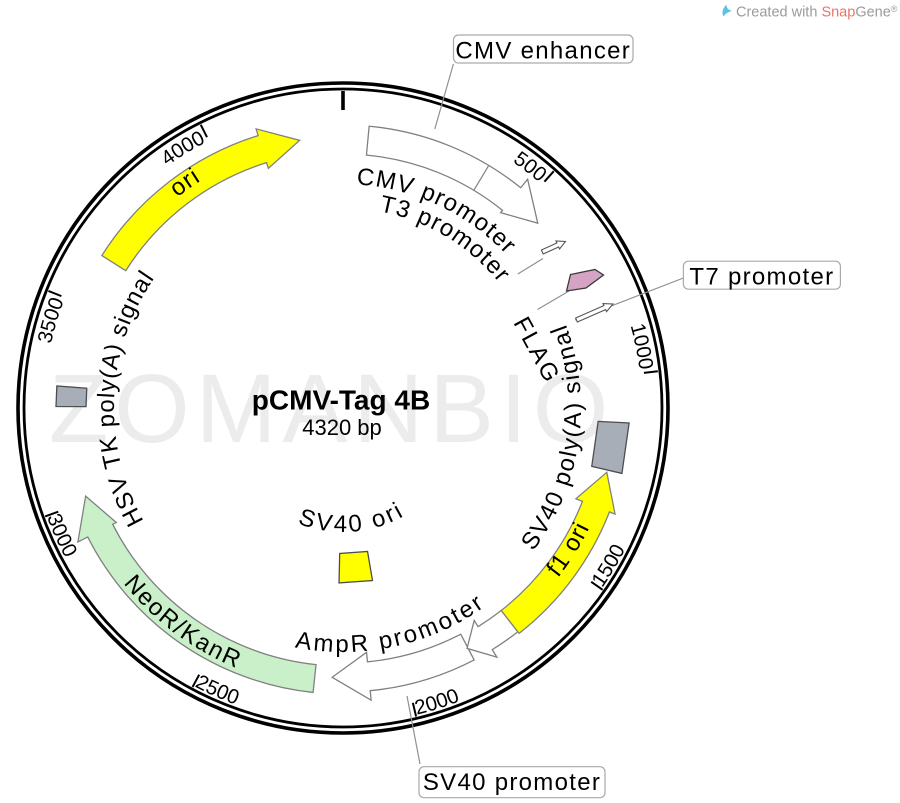 The height and width of the screenshot is (803, 900). What do you see at coordinates (341, 400) in the screenshot?
I see `svg-text: pCMV-Tag 4B` at bounding box center [341, 400].